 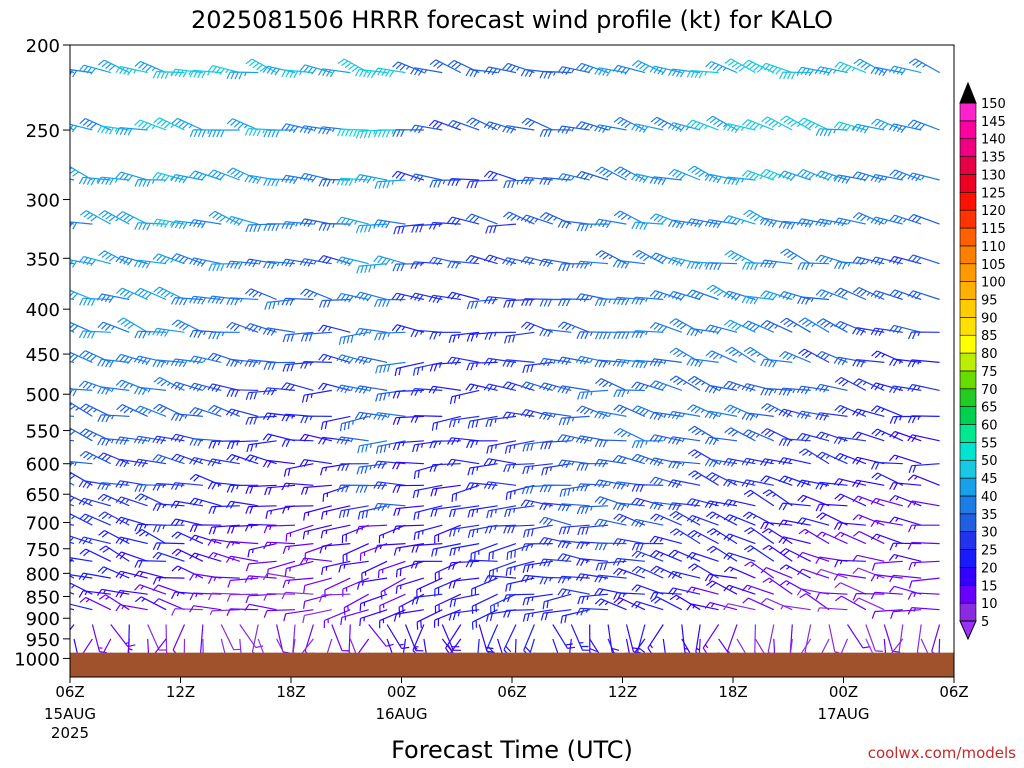 What do you see at coordinates (989, 390) in the screenshot?
I see `colorbar-label: 70` at bounding box center [989, 390].